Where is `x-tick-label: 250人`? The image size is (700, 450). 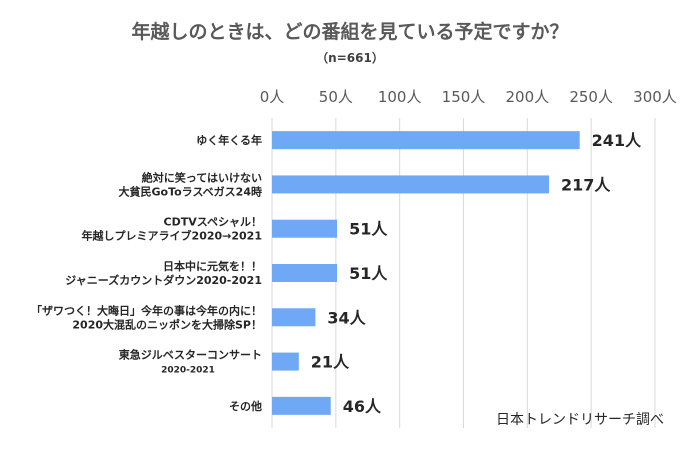
x-tick-label: 250人 is located at coordinates (591, 97).